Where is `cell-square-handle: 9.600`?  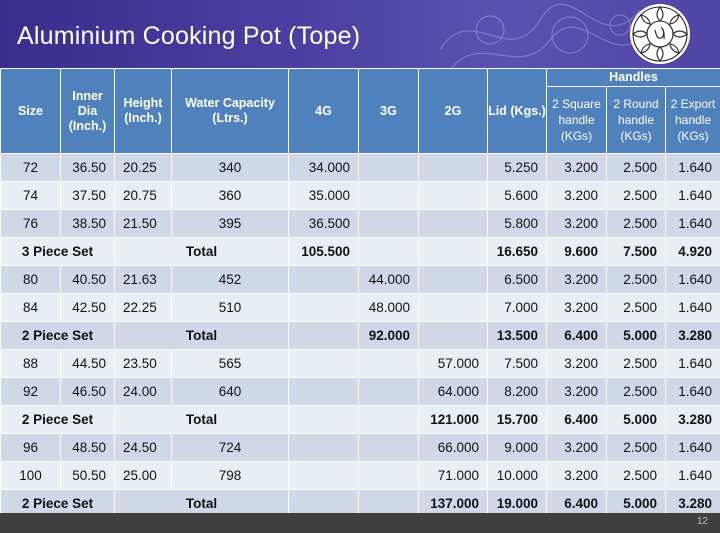 cell-square-handle: 9.600 is located at coordinates (576, 251).